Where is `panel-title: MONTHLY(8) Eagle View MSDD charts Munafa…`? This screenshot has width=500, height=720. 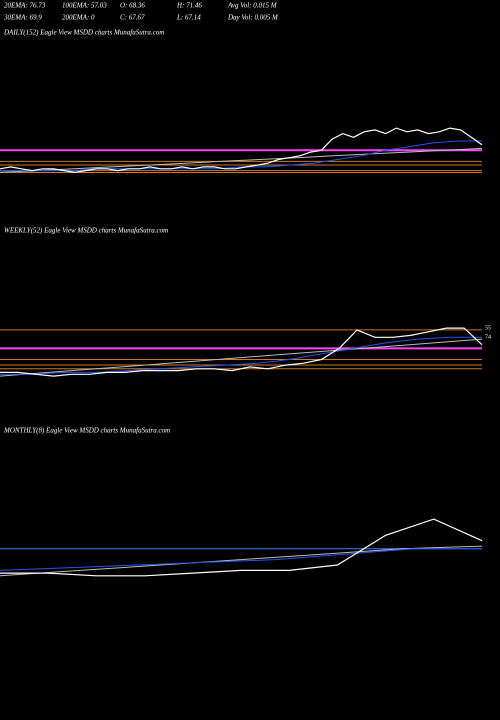
panel-title: MONTHLY(8) Eagle View MSDD charts Munafa… is located at coordinates (86, 431).